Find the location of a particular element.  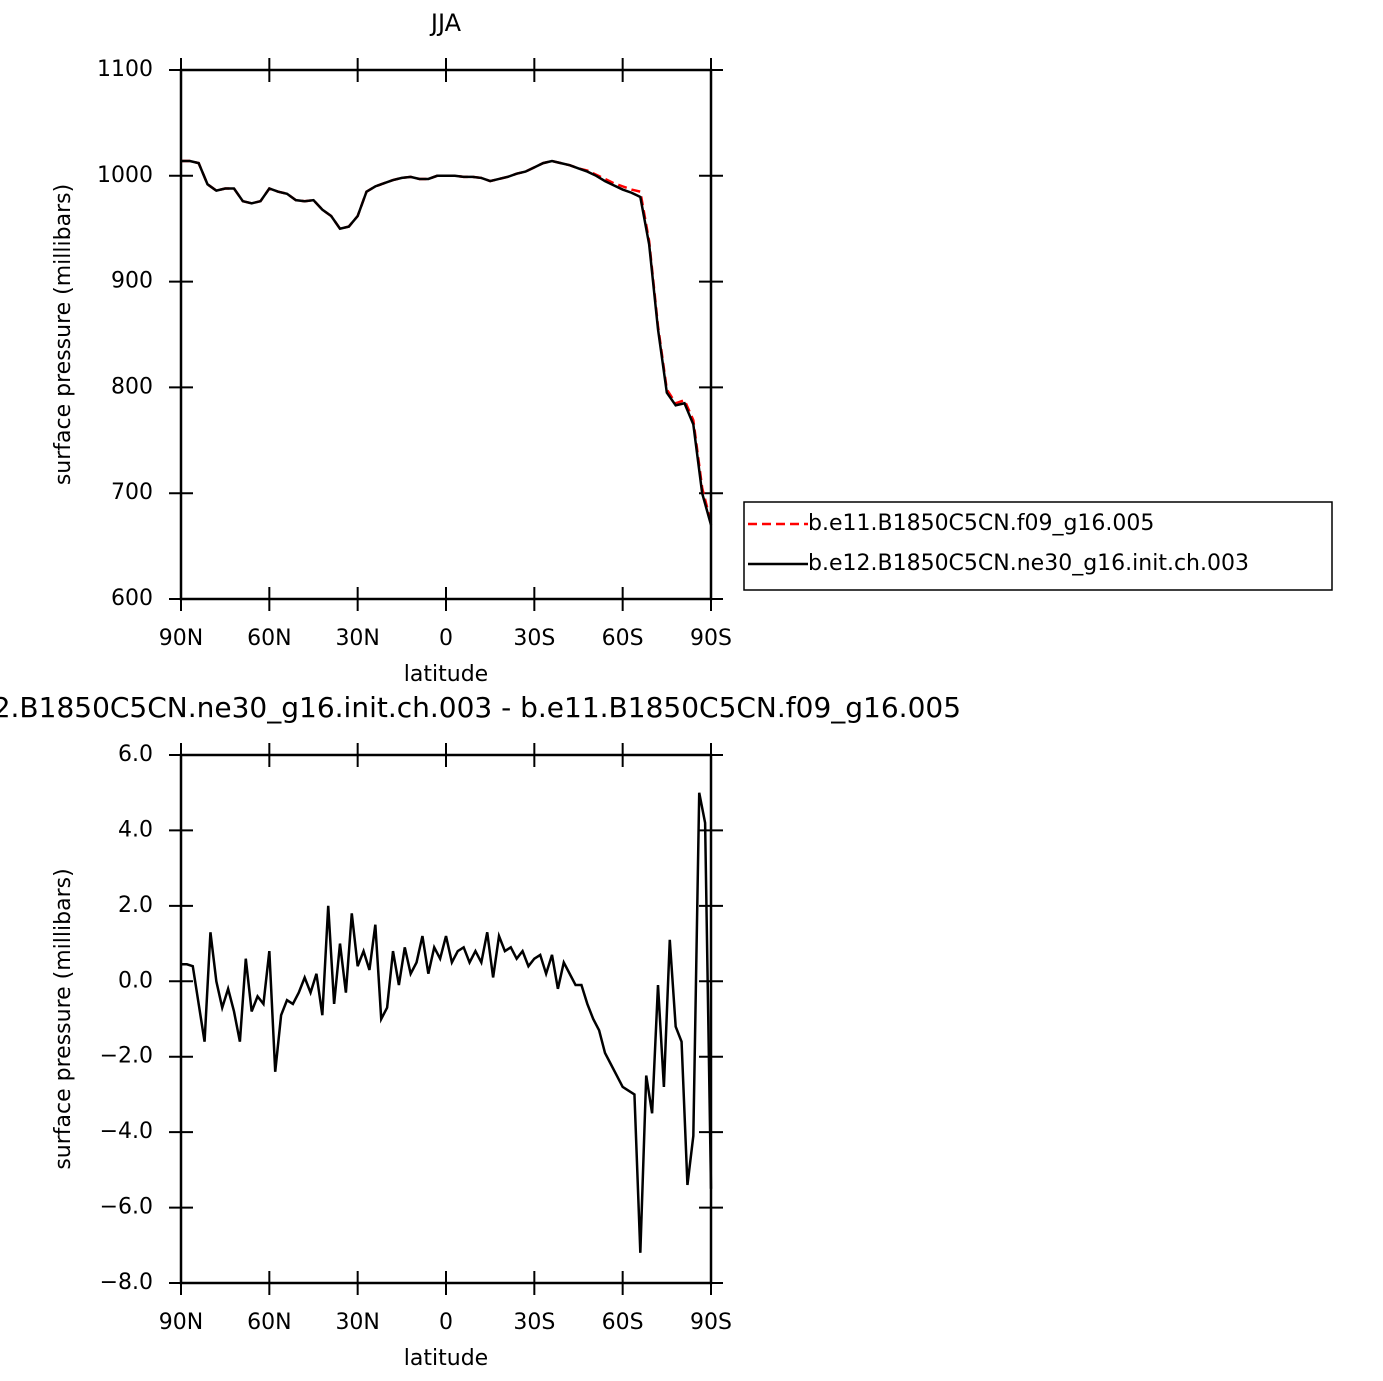

y-tick-label: 700 is located at coordinates (132, 492).